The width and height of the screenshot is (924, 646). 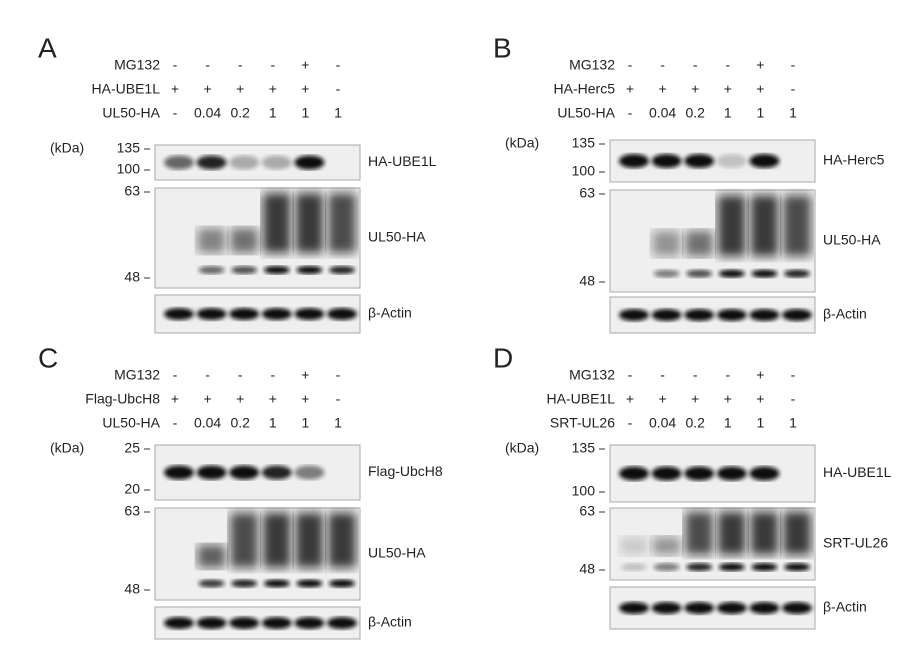 What do you see at coordinates (67, 448) in the screenshot?
I see `unit-label: (kDa)` at bounding box center [67, 448].